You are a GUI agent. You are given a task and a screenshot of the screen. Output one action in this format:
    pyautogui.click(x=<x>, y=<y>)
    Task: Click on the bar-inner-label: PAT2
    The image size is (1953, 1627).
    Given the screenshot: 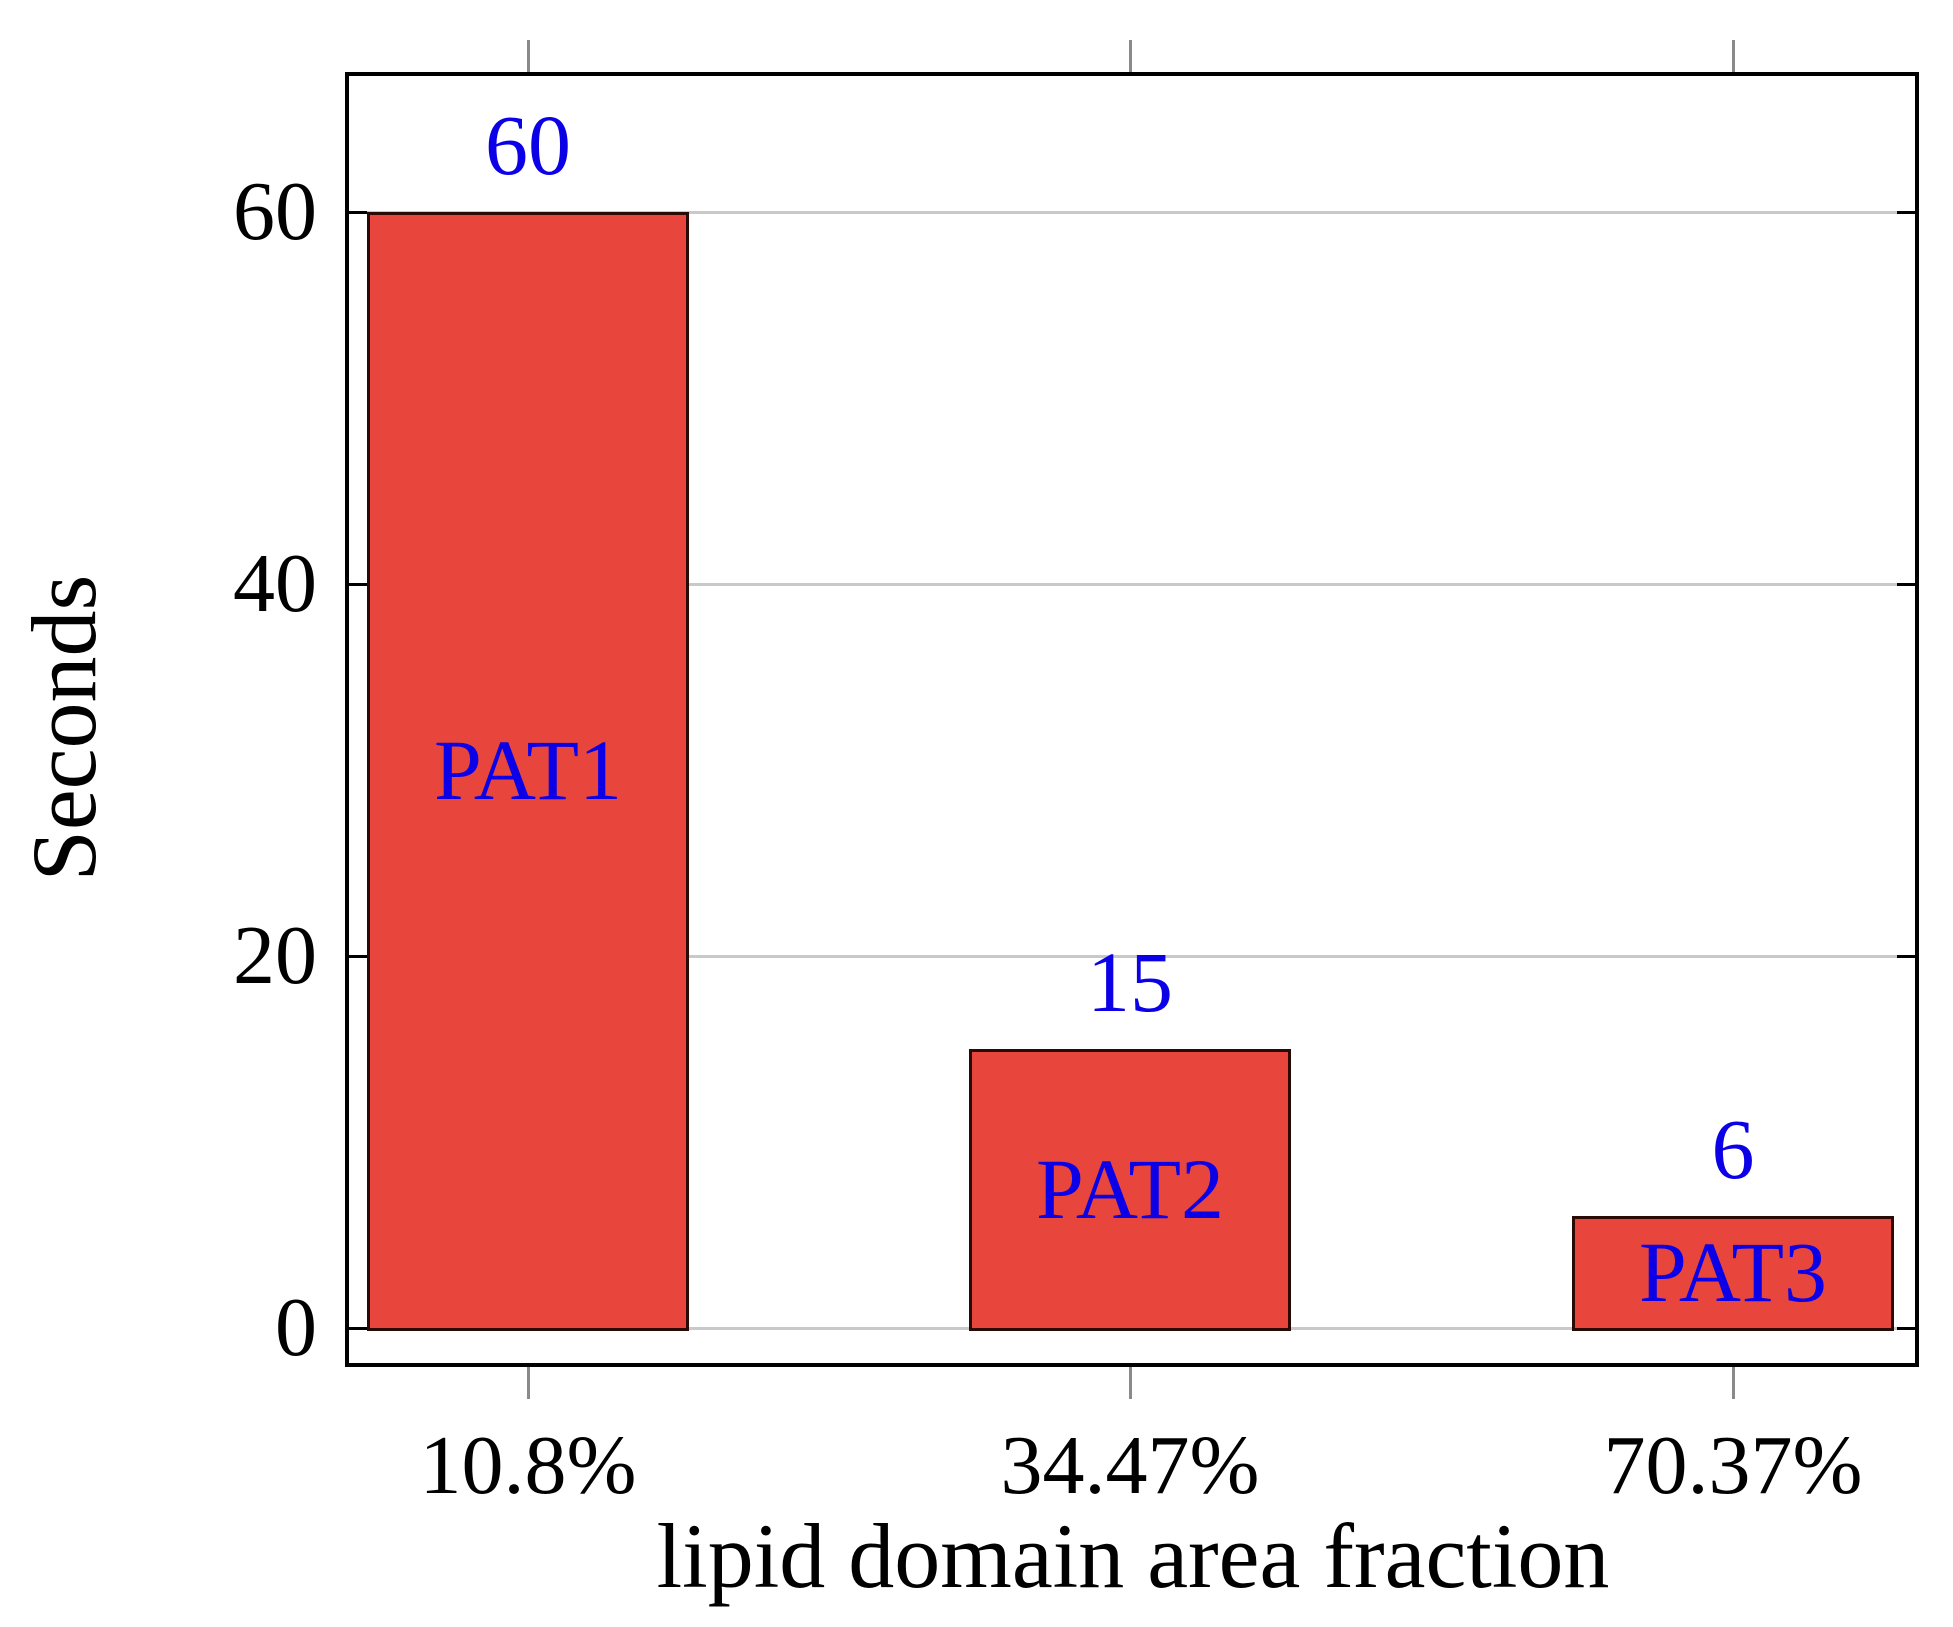 What is the action you would take?
    pyautogui.click(x=1130, y=1189)
    